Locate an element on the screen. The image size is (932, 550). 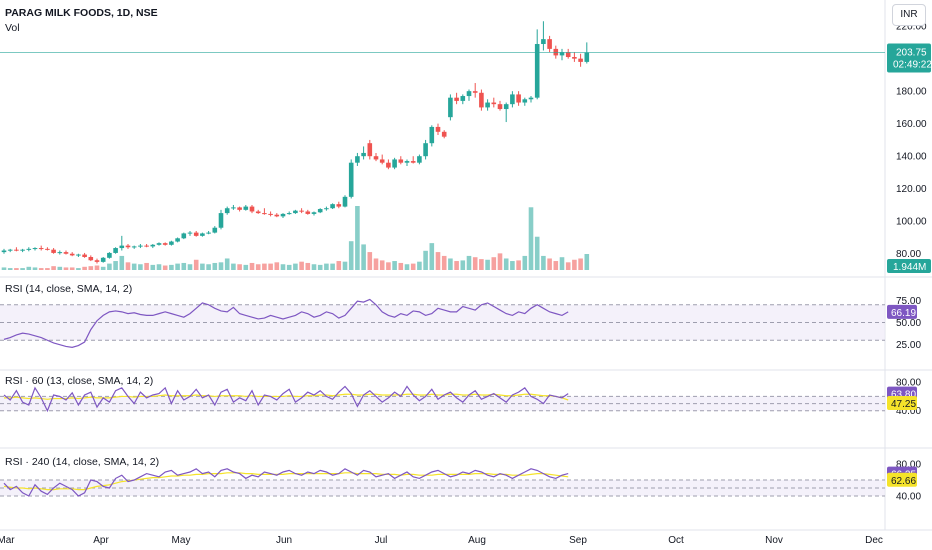
rsi-value-badge is located at coordinates (902, 311).